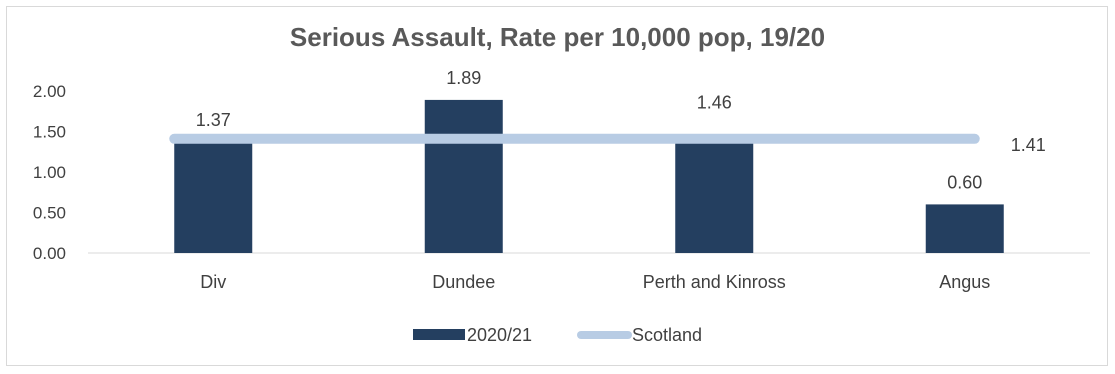 This screenshot has width=1115, height=374. What do you see at coordinates (595, 282) in the screenshot?
I see `x-axis-categories: Div Dundee Perth and Kinross Angus` at bounding box center [595, 282].